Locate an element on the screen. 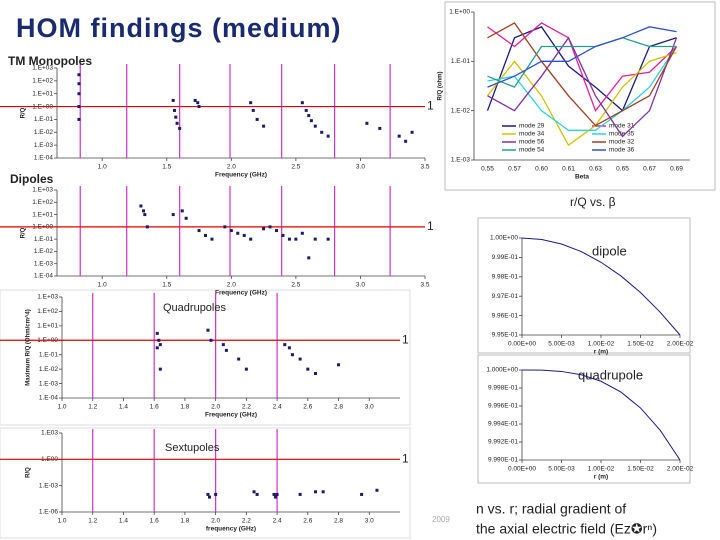 Image resolution: width=720 pixels, height=540 pixels. y-axis-label: R/Q (ohm) is located at coordinates (441, 86).